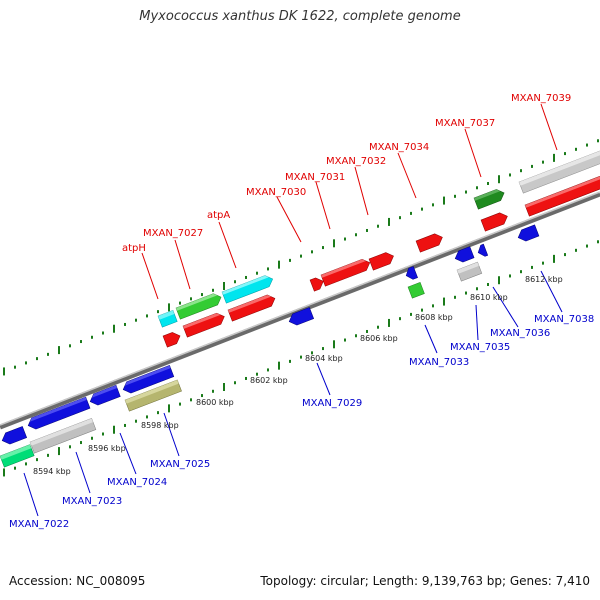  What do you see at coordinates (215, 402) in the screenshot?
I see `kbp-label: 8600 kbp` at bounding box center [215, 402].